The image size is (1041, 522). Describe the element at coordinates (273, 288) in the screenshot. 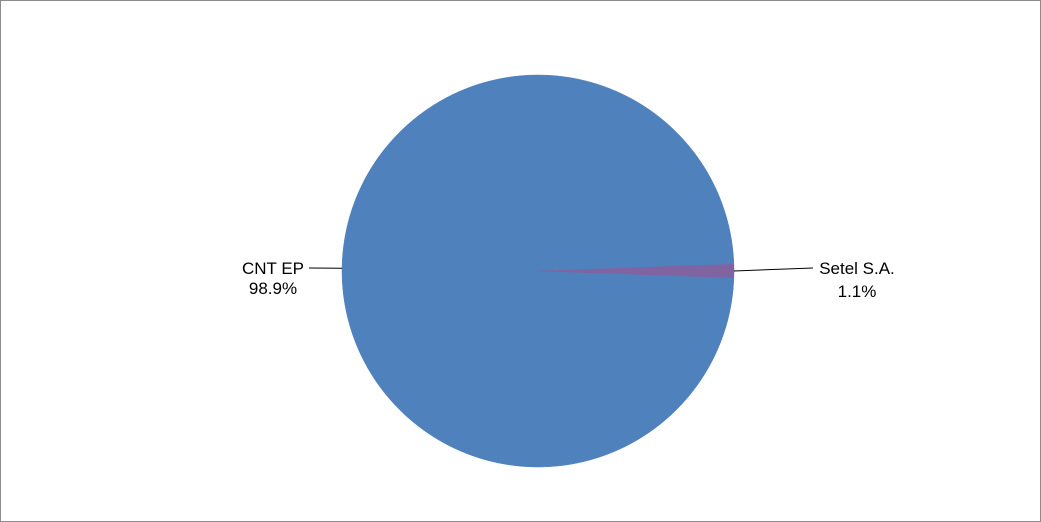

I see `slice-percent-cnt-ep: 98.9%` at that location.